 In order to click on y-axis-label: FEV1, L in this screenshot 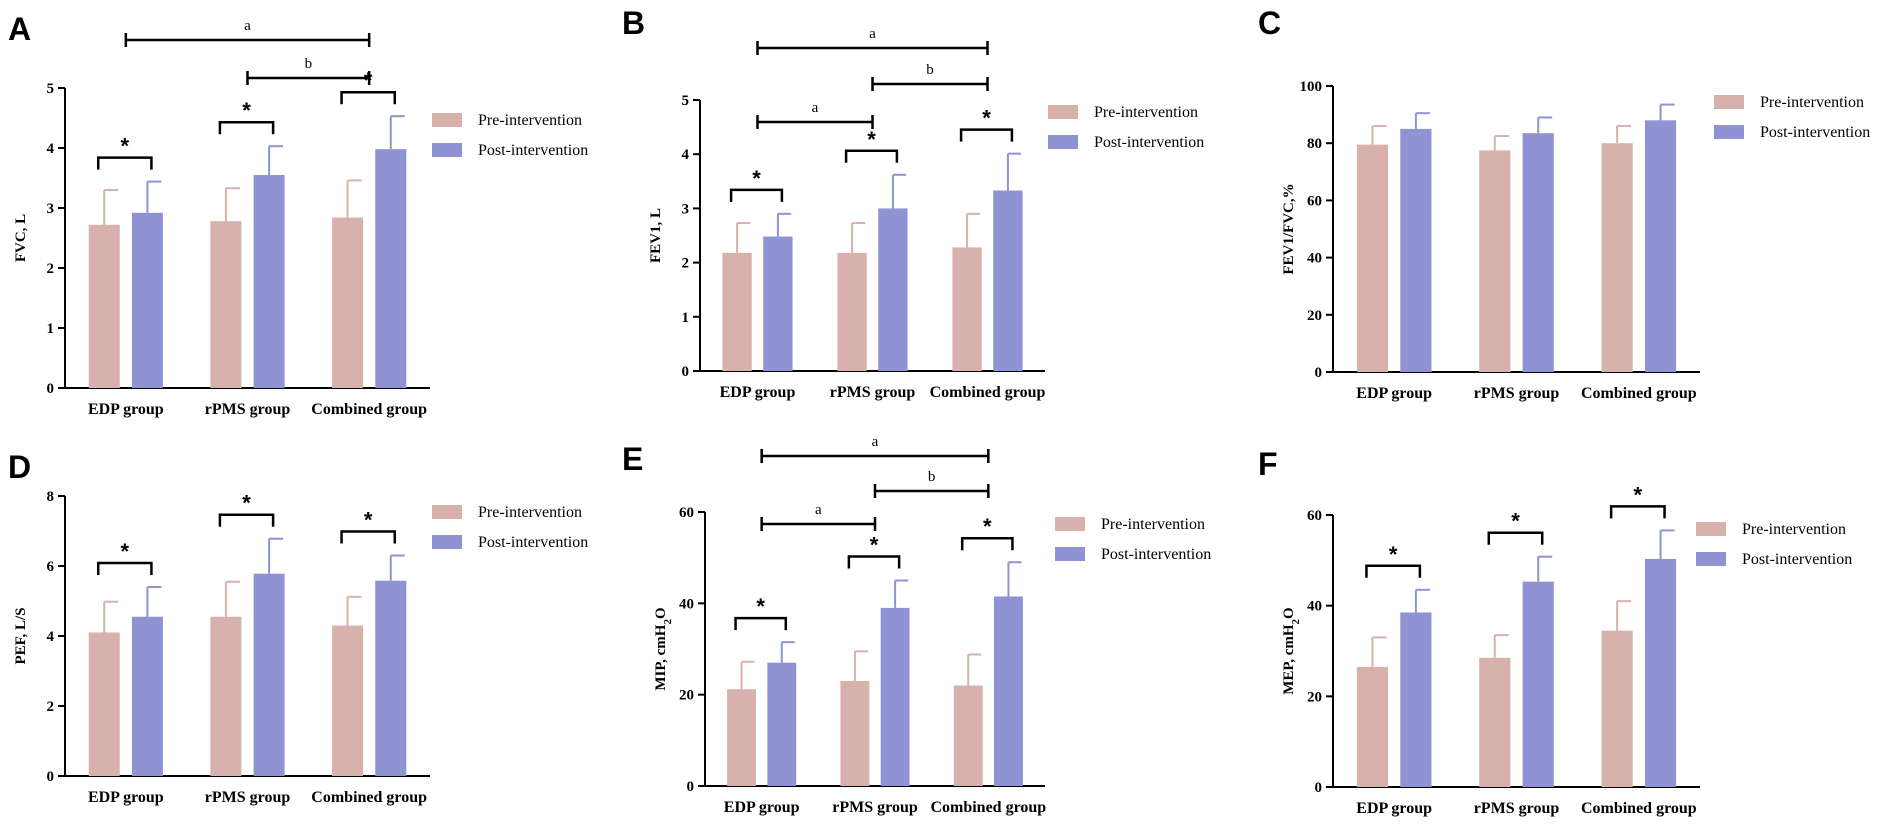, I will do `click(656, 235)`.